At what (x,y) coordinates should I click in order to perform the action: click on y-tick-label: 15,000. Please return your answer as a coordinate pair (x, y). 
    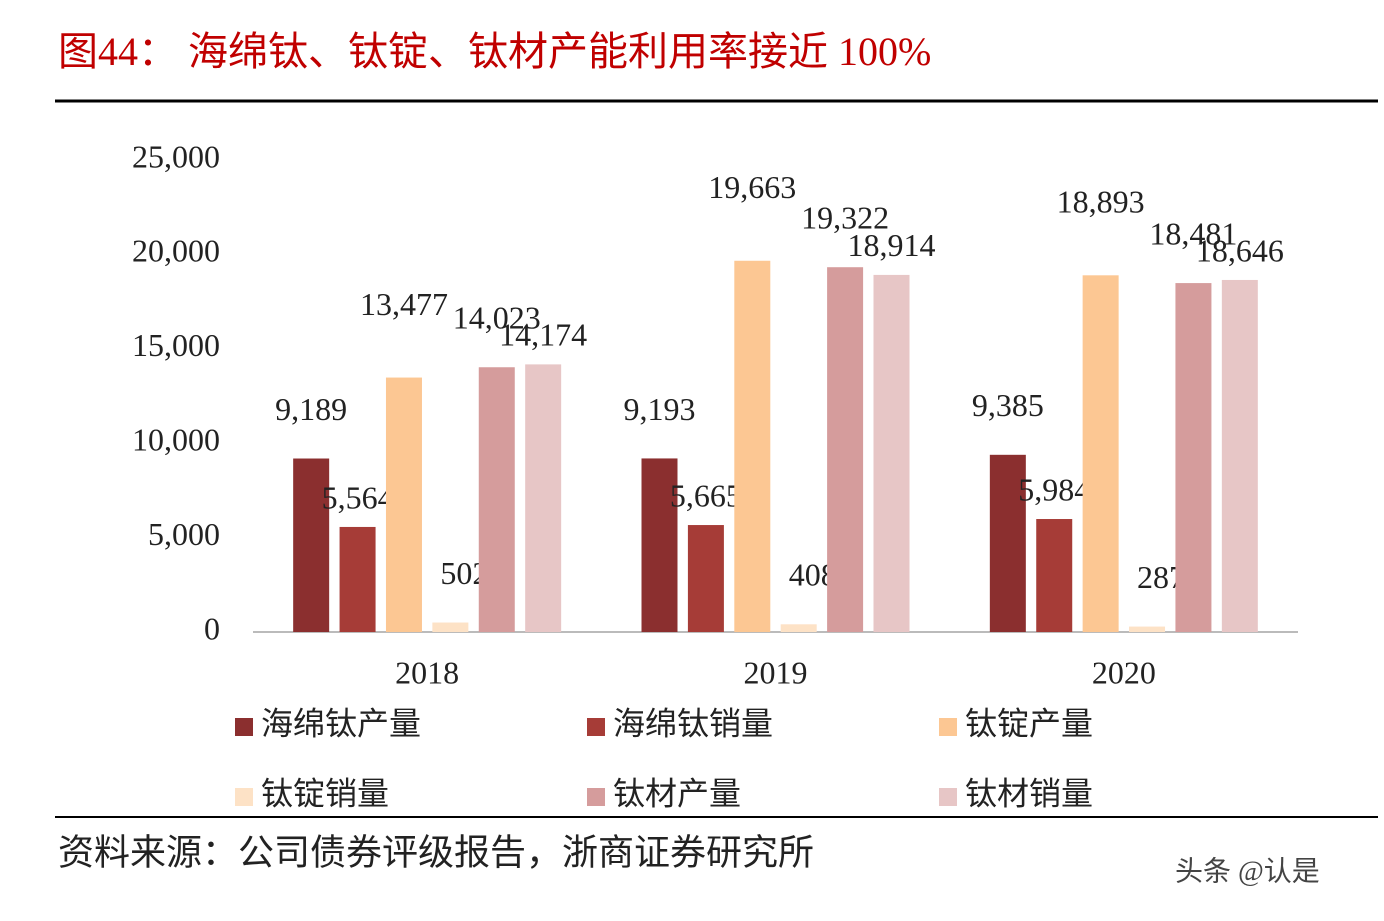
    Looking at the image, I should click on (176, 345).